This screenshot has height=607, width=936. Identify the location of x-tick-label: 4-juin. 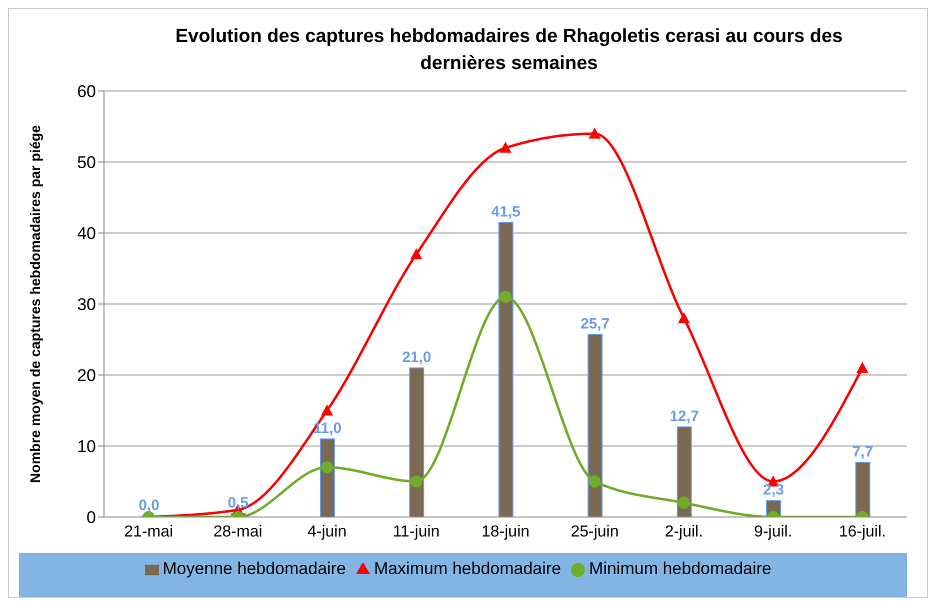
(327, 531).